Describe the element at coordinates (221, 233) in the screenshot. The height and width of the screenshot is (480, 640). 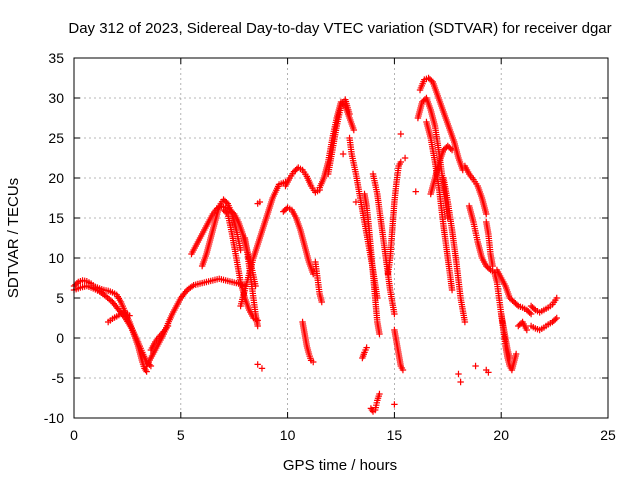
I see `series-arc-hump-6b` at that location.